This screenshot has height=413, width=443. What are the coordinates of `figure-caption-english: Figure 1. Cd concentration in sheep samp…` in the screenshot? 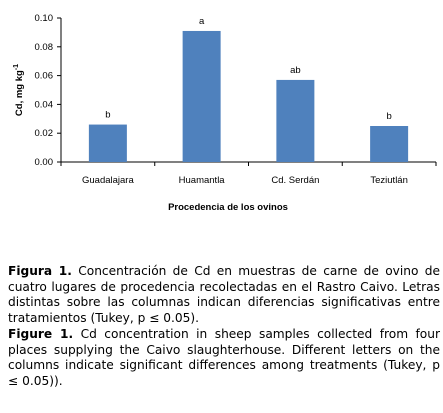 It's located at (224, 358).